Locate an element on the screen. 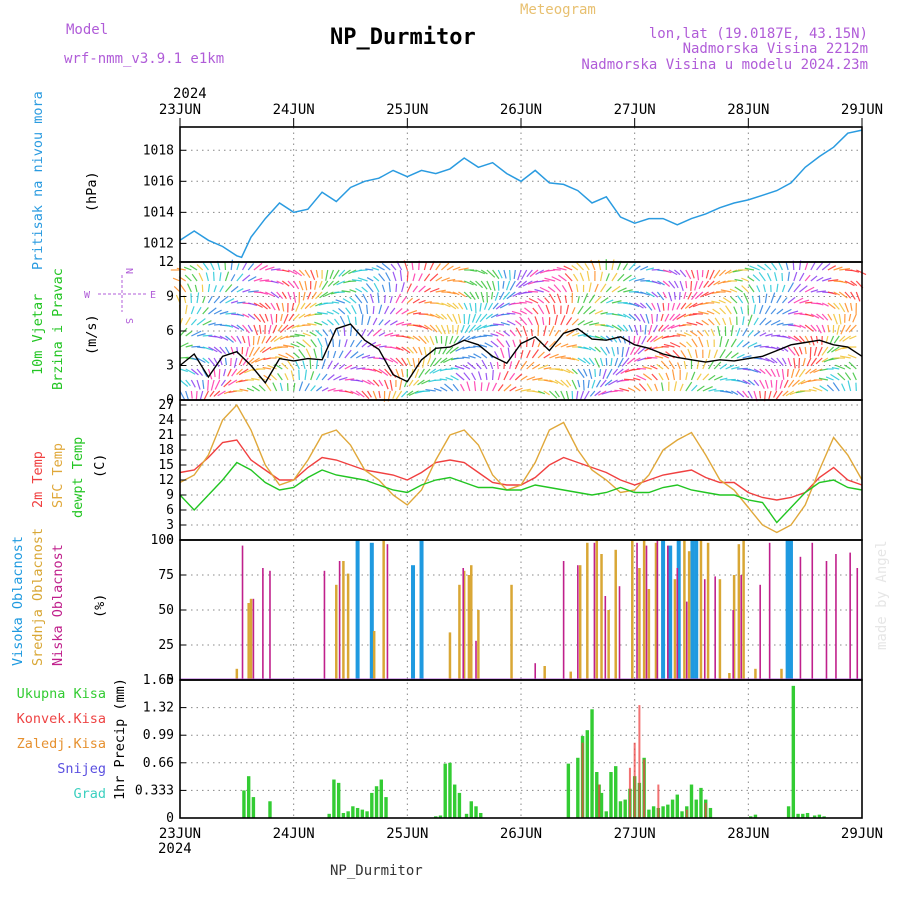 The width and height of the screenshot is (900, 900). pressure-panel-labels: Pritisak na nivou mora (hPa) is located at coordinates (65, 180).